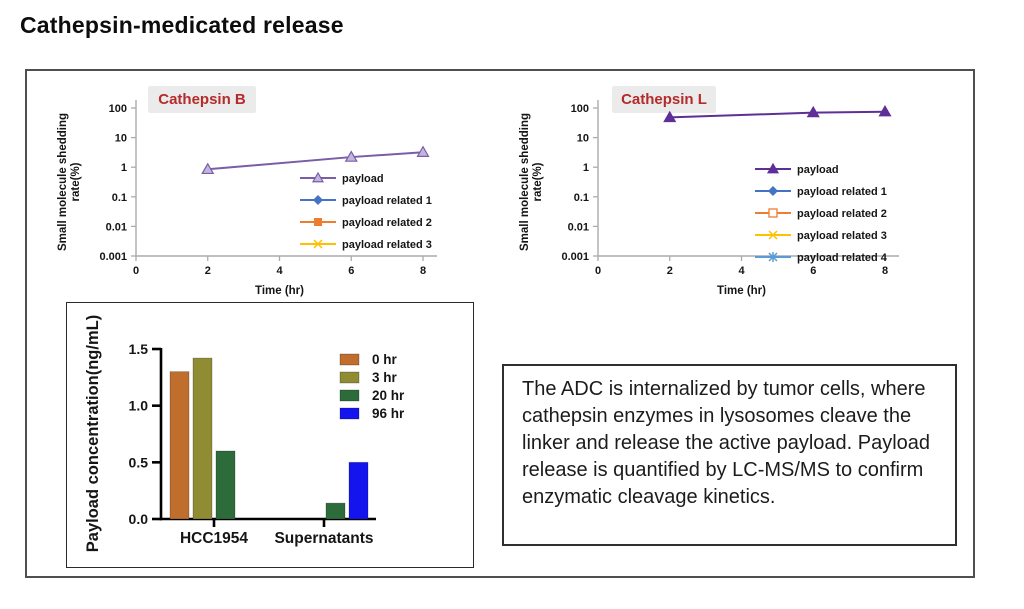 Image resolution: width=1024 pixels, height=609 pixels. What do you see at coordinates (323, 538) in the screenshot?
I see `svg-text: Supernatants` at bounding box center [323, 538].